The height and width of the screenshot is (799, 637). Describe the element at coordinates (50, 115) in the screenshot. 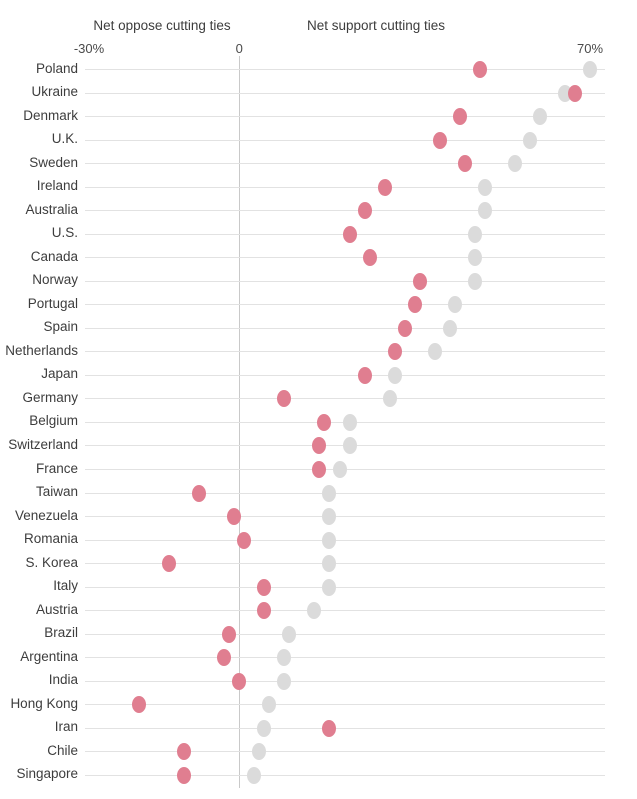

I see `country-label-denmark: Denmark` at that location.